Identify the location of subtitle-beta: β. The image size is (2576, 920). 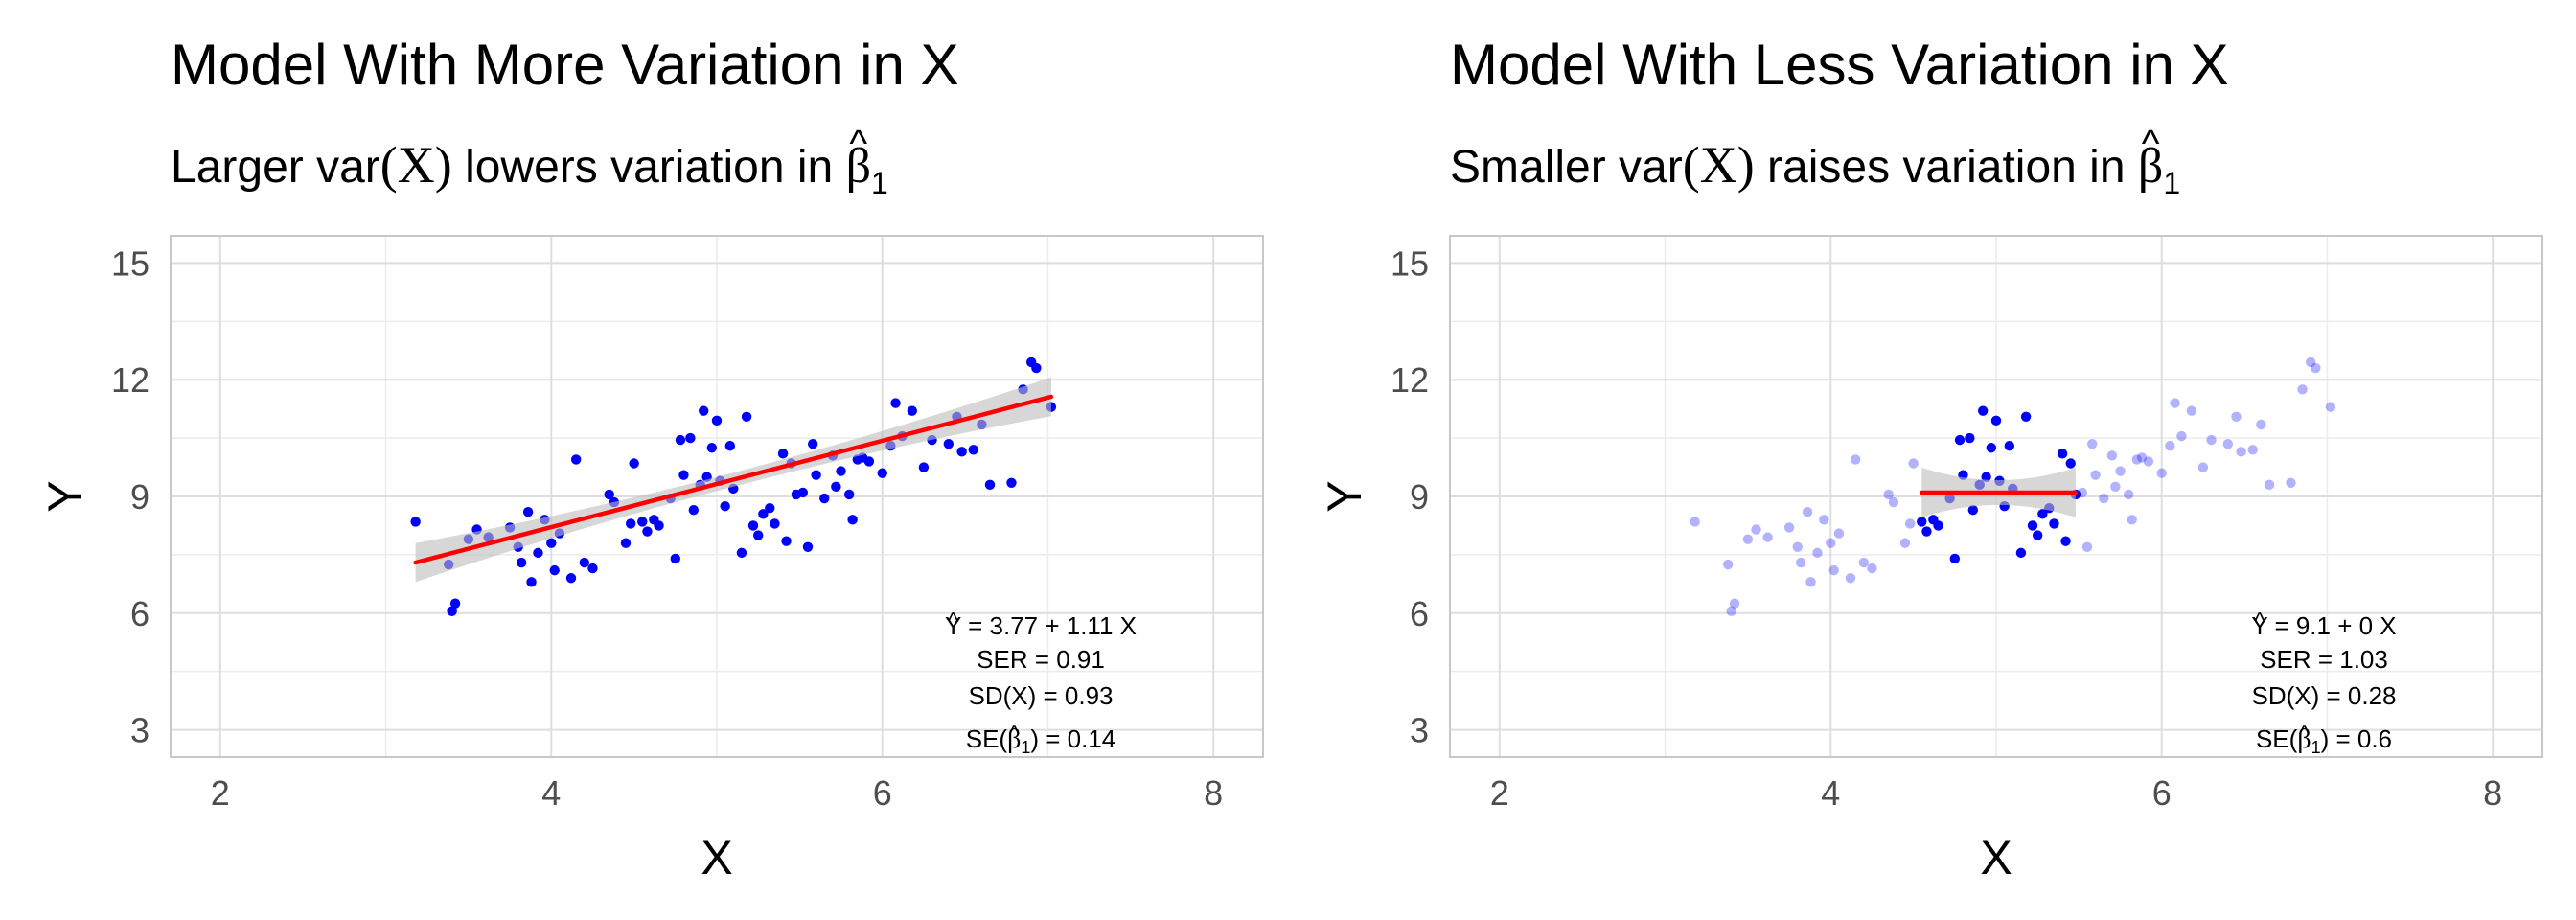
(858, 166).